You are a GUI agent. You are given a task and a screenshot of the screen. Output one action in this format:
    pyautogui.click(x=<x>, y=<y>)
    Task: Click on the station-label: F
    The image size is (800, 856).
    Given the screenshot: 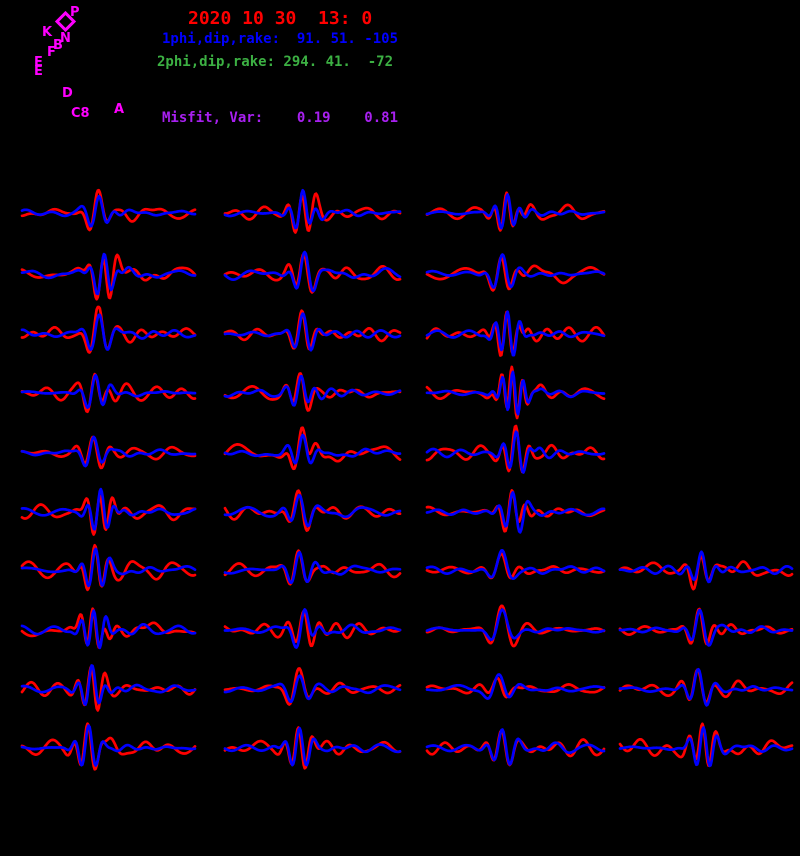 What is the action you would take?
    pyautogui.click(x=51, y=52)
    